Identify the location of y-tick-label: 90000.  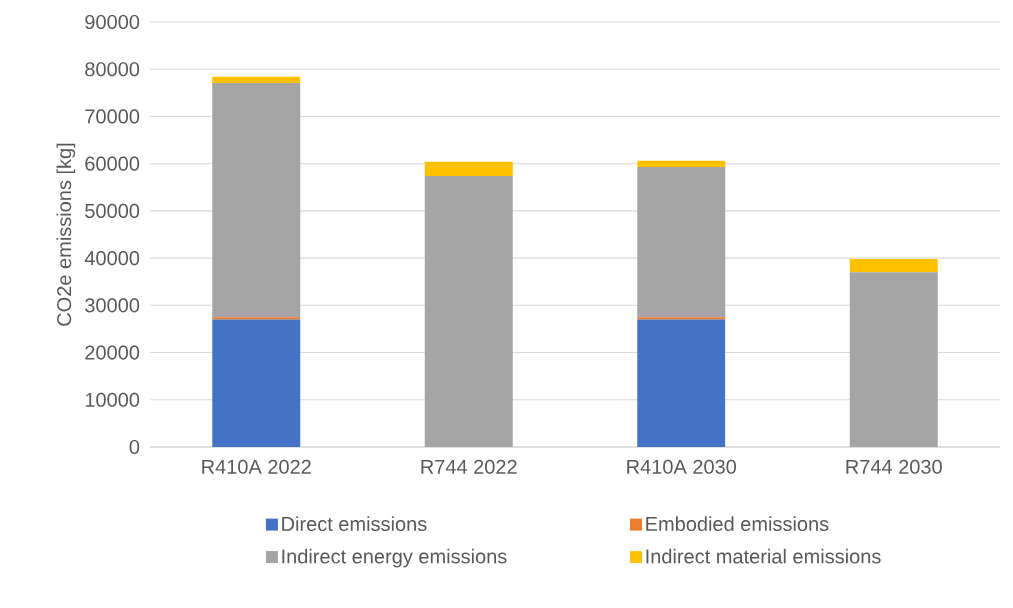
(112, 22).